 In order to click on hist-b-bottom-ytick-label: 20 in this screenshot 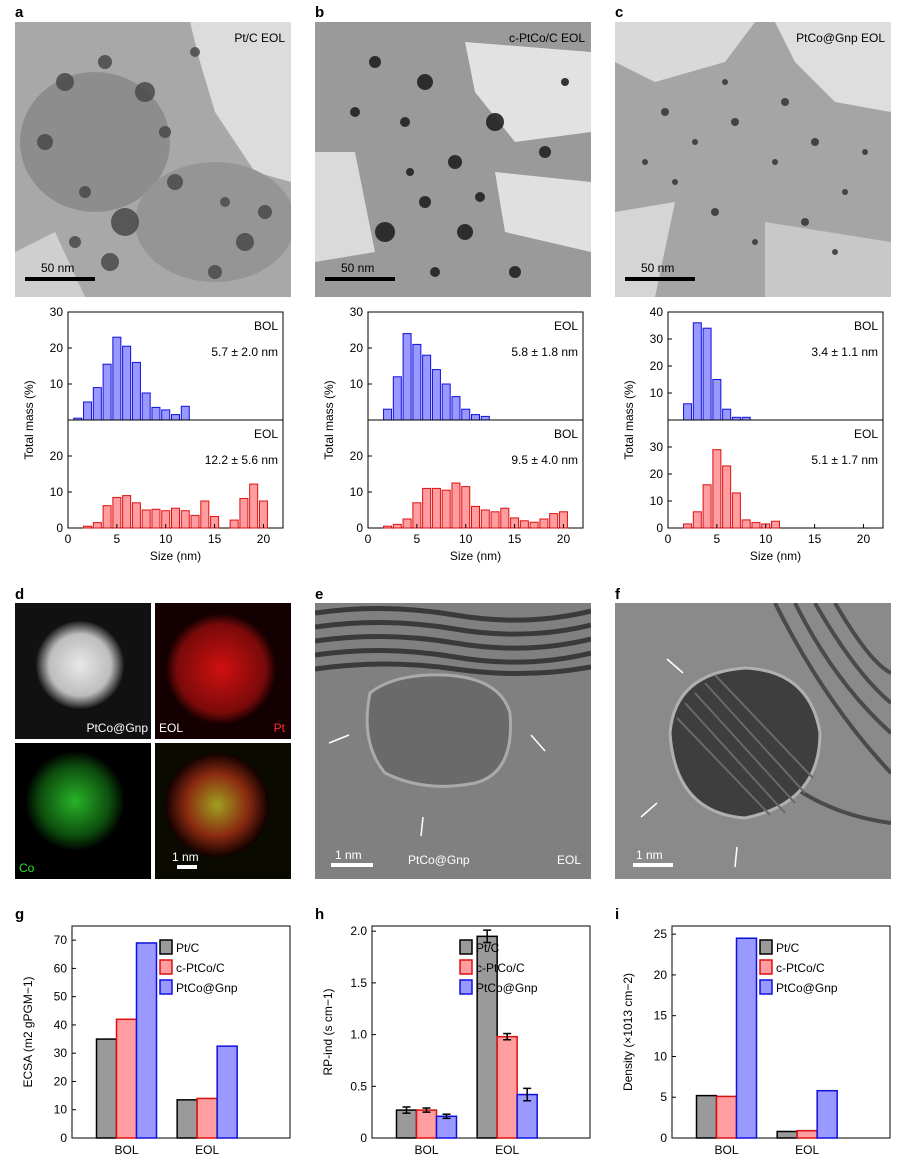, I will do `click(357, 456)`.